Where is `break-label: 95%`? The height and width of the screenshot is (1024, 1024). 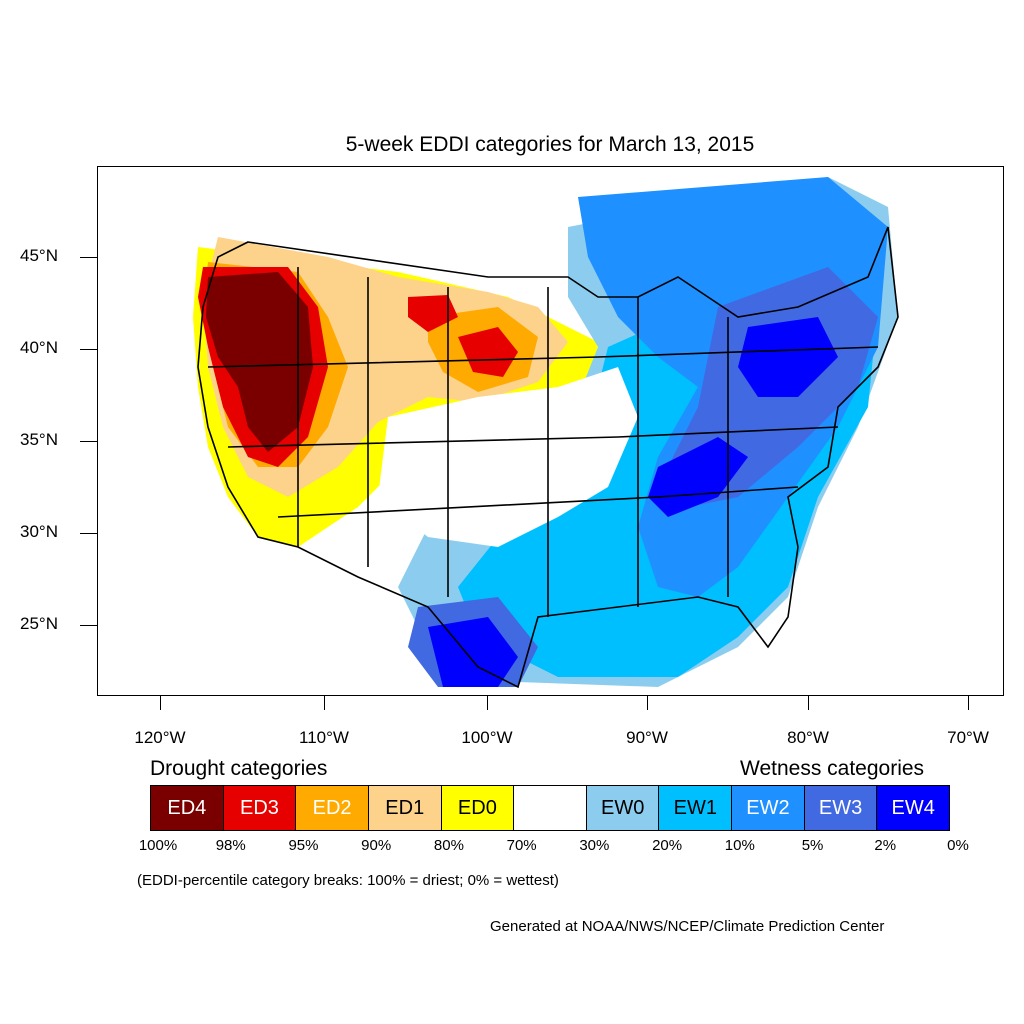 break-label: 95% is located at coordinates (303, 845).